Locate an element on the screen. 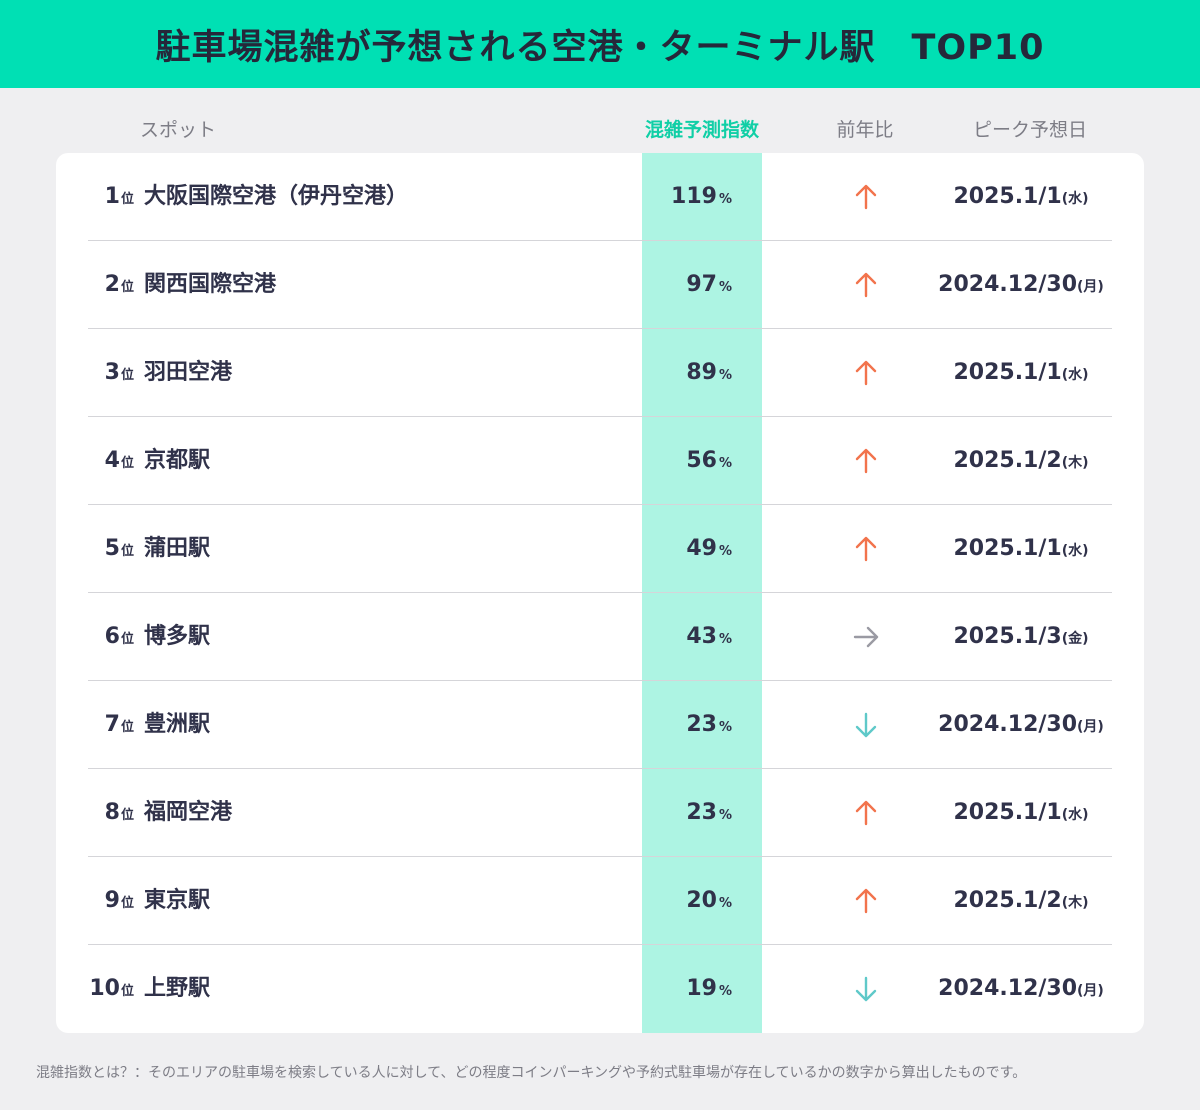 This screenshot has width=1200, height=1110. index-value: 89 is located at coordinates (701, 372).